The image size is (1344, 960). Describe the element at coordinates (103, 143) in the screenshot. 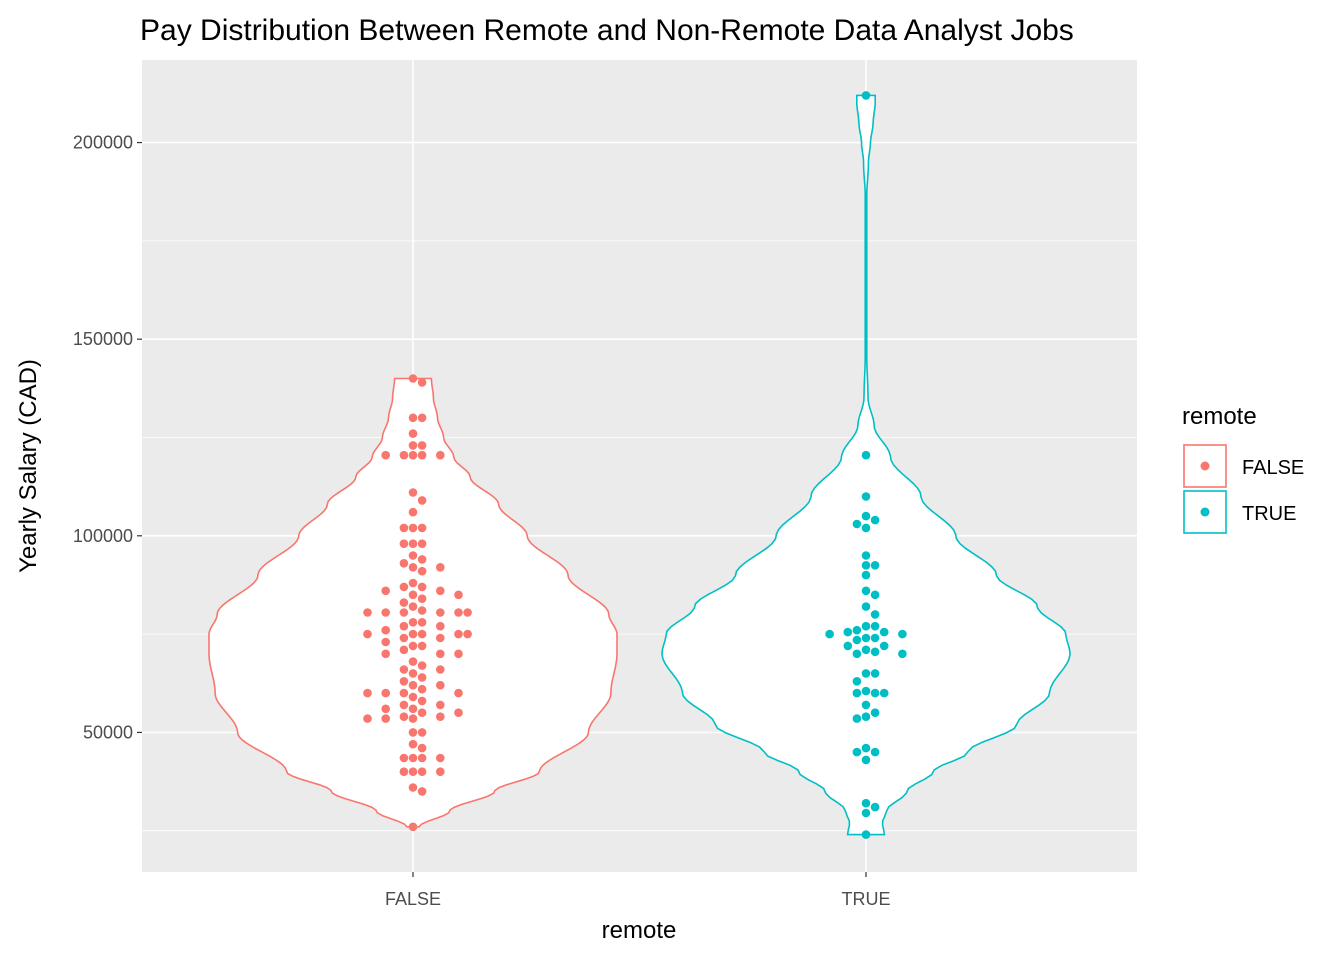

I see `y-tick-label: 200000` at that location.